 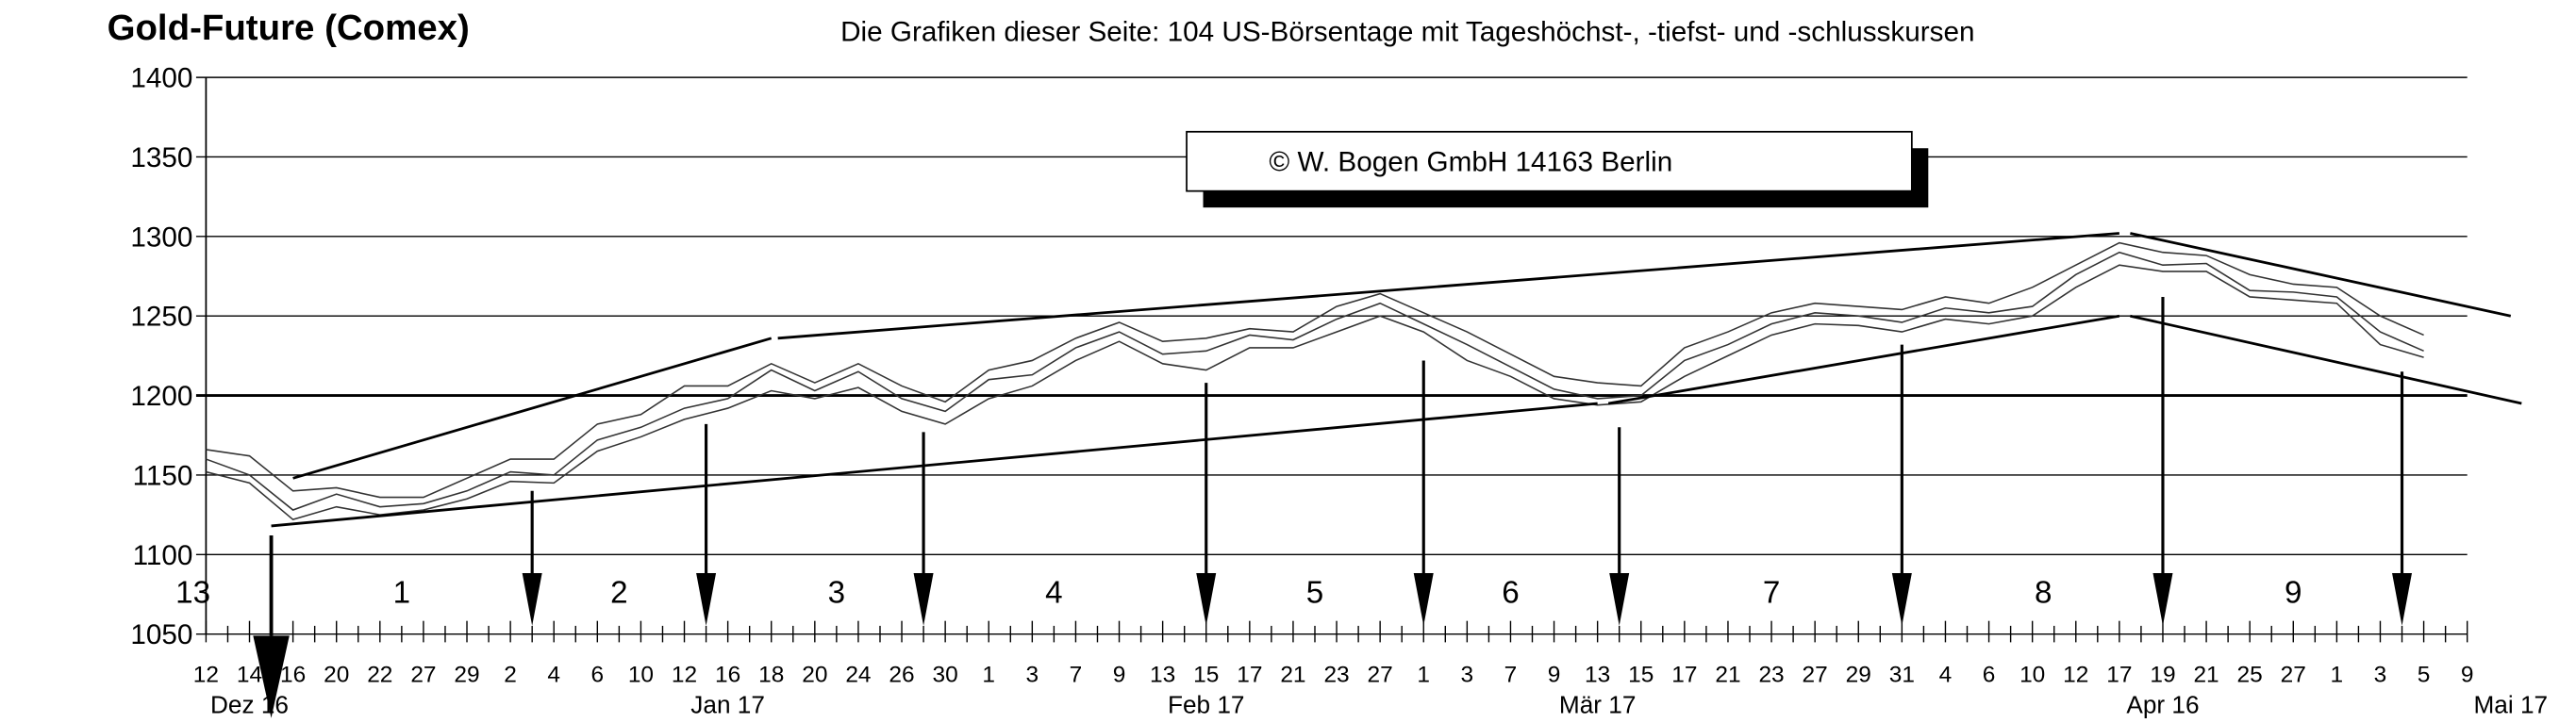 I want to click on x-tick-label: 6, so click(x=598, y=674).